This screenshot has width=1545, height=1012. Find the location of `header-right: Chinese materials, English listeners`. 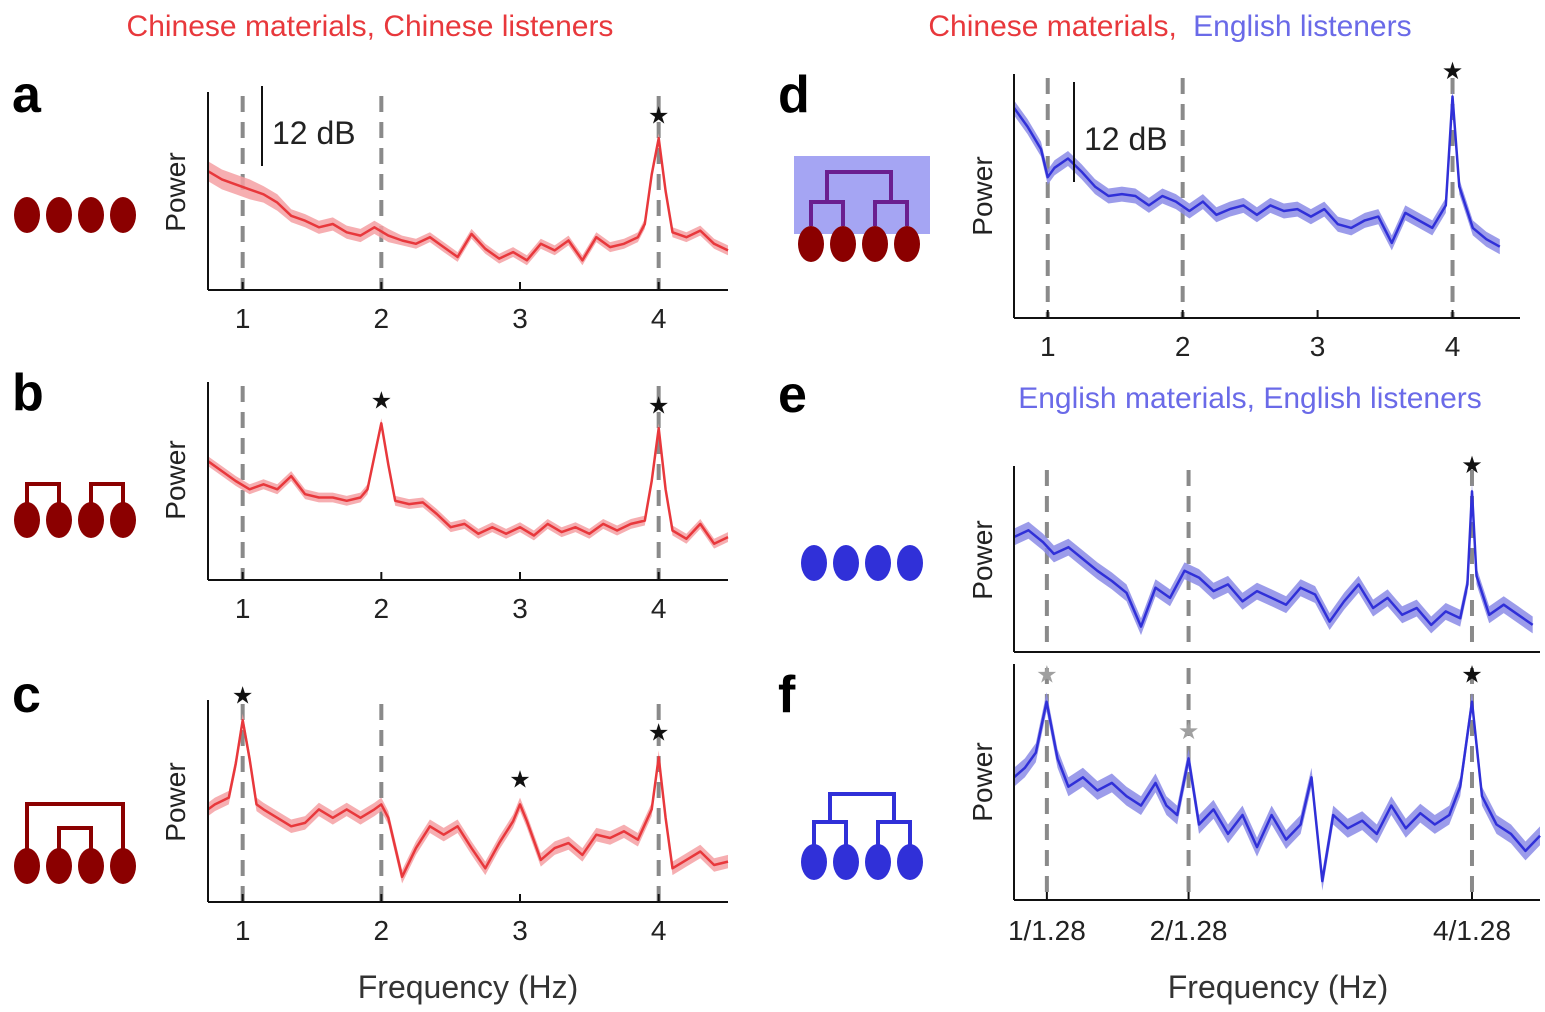

header-right: Chinese materials, English listeners is located at coordinates (1169, 26).